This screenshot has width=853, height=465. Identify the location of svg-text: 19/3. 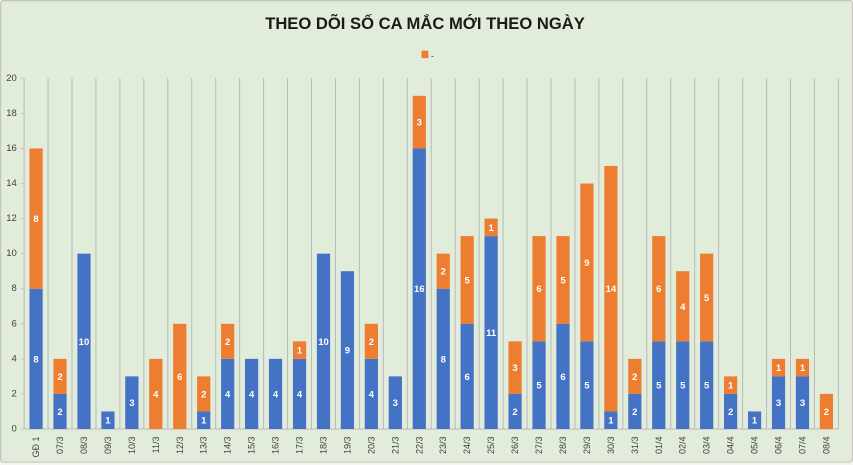
(347, 446).